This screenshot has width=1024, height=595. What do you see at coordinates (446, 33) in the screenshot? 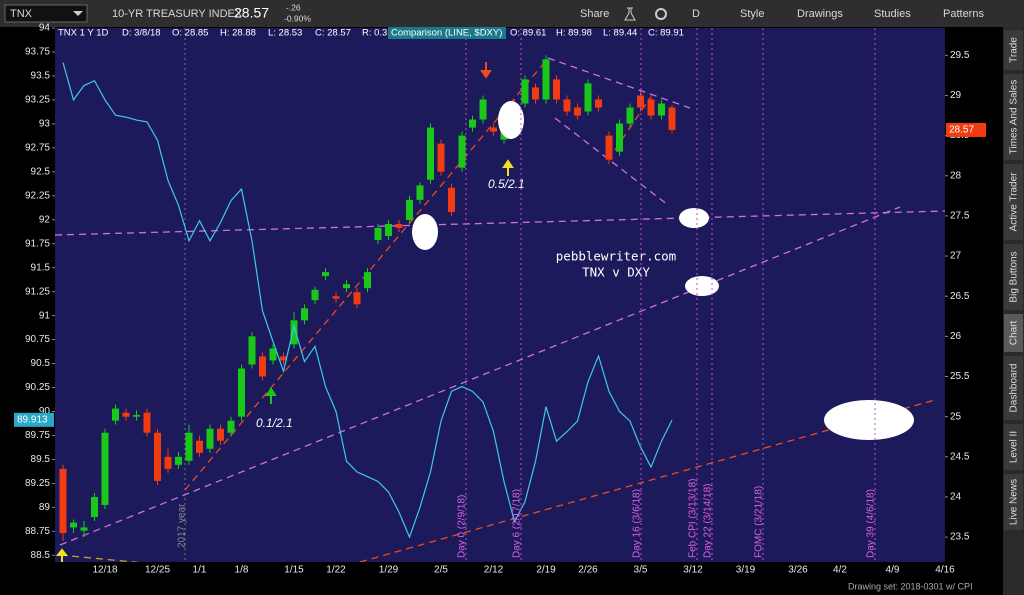
I see `comparison-text: Comparison (LINE, $DXY)` at bounding box center [446, 33].